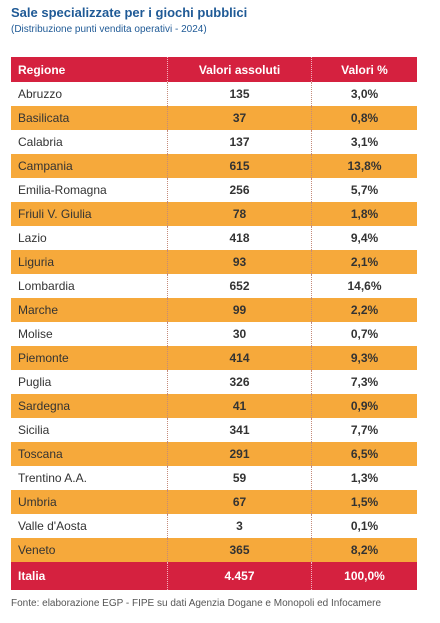  What do you see at coordinates (37, 502) in the screenshot?
I see `region-cell: Umbria` at bounding box center [37, 502].